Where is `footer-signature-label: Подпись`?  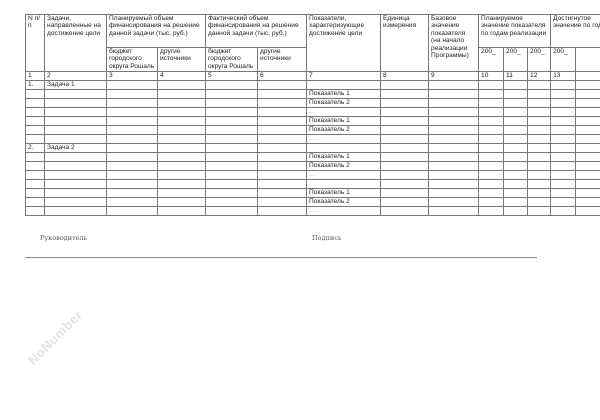 footer-signature-label: Подпись is located at coordinates (327, 238).